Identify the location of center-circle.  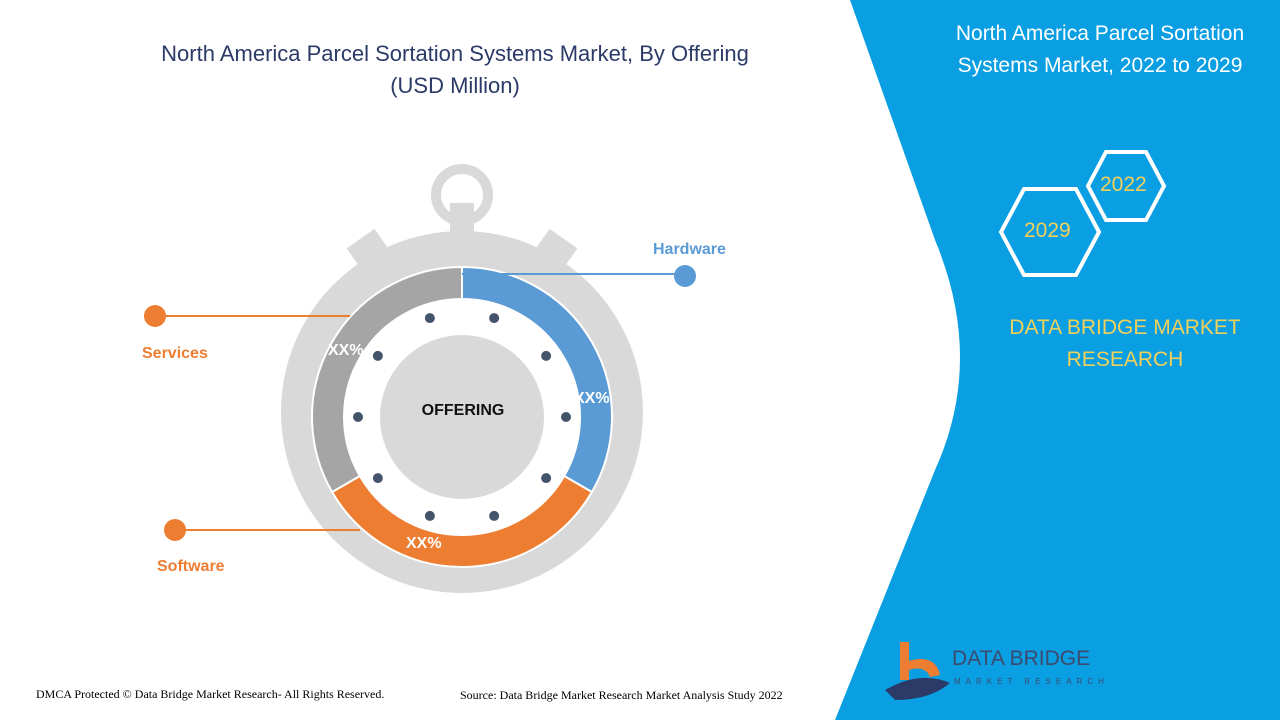
(462, 417).